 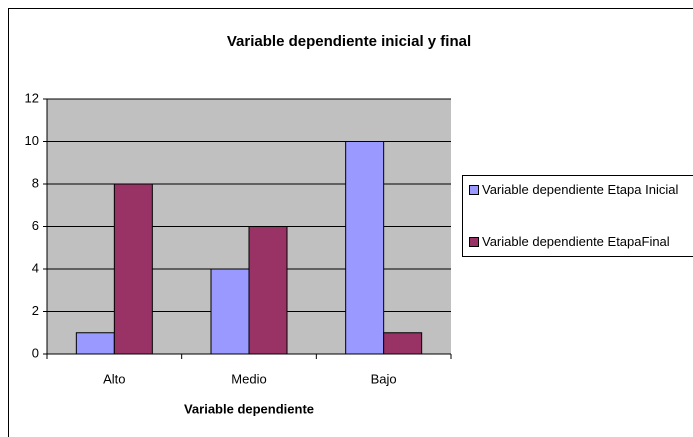 I want to click on y-tick-label: 8, so click(x=35, y=182).